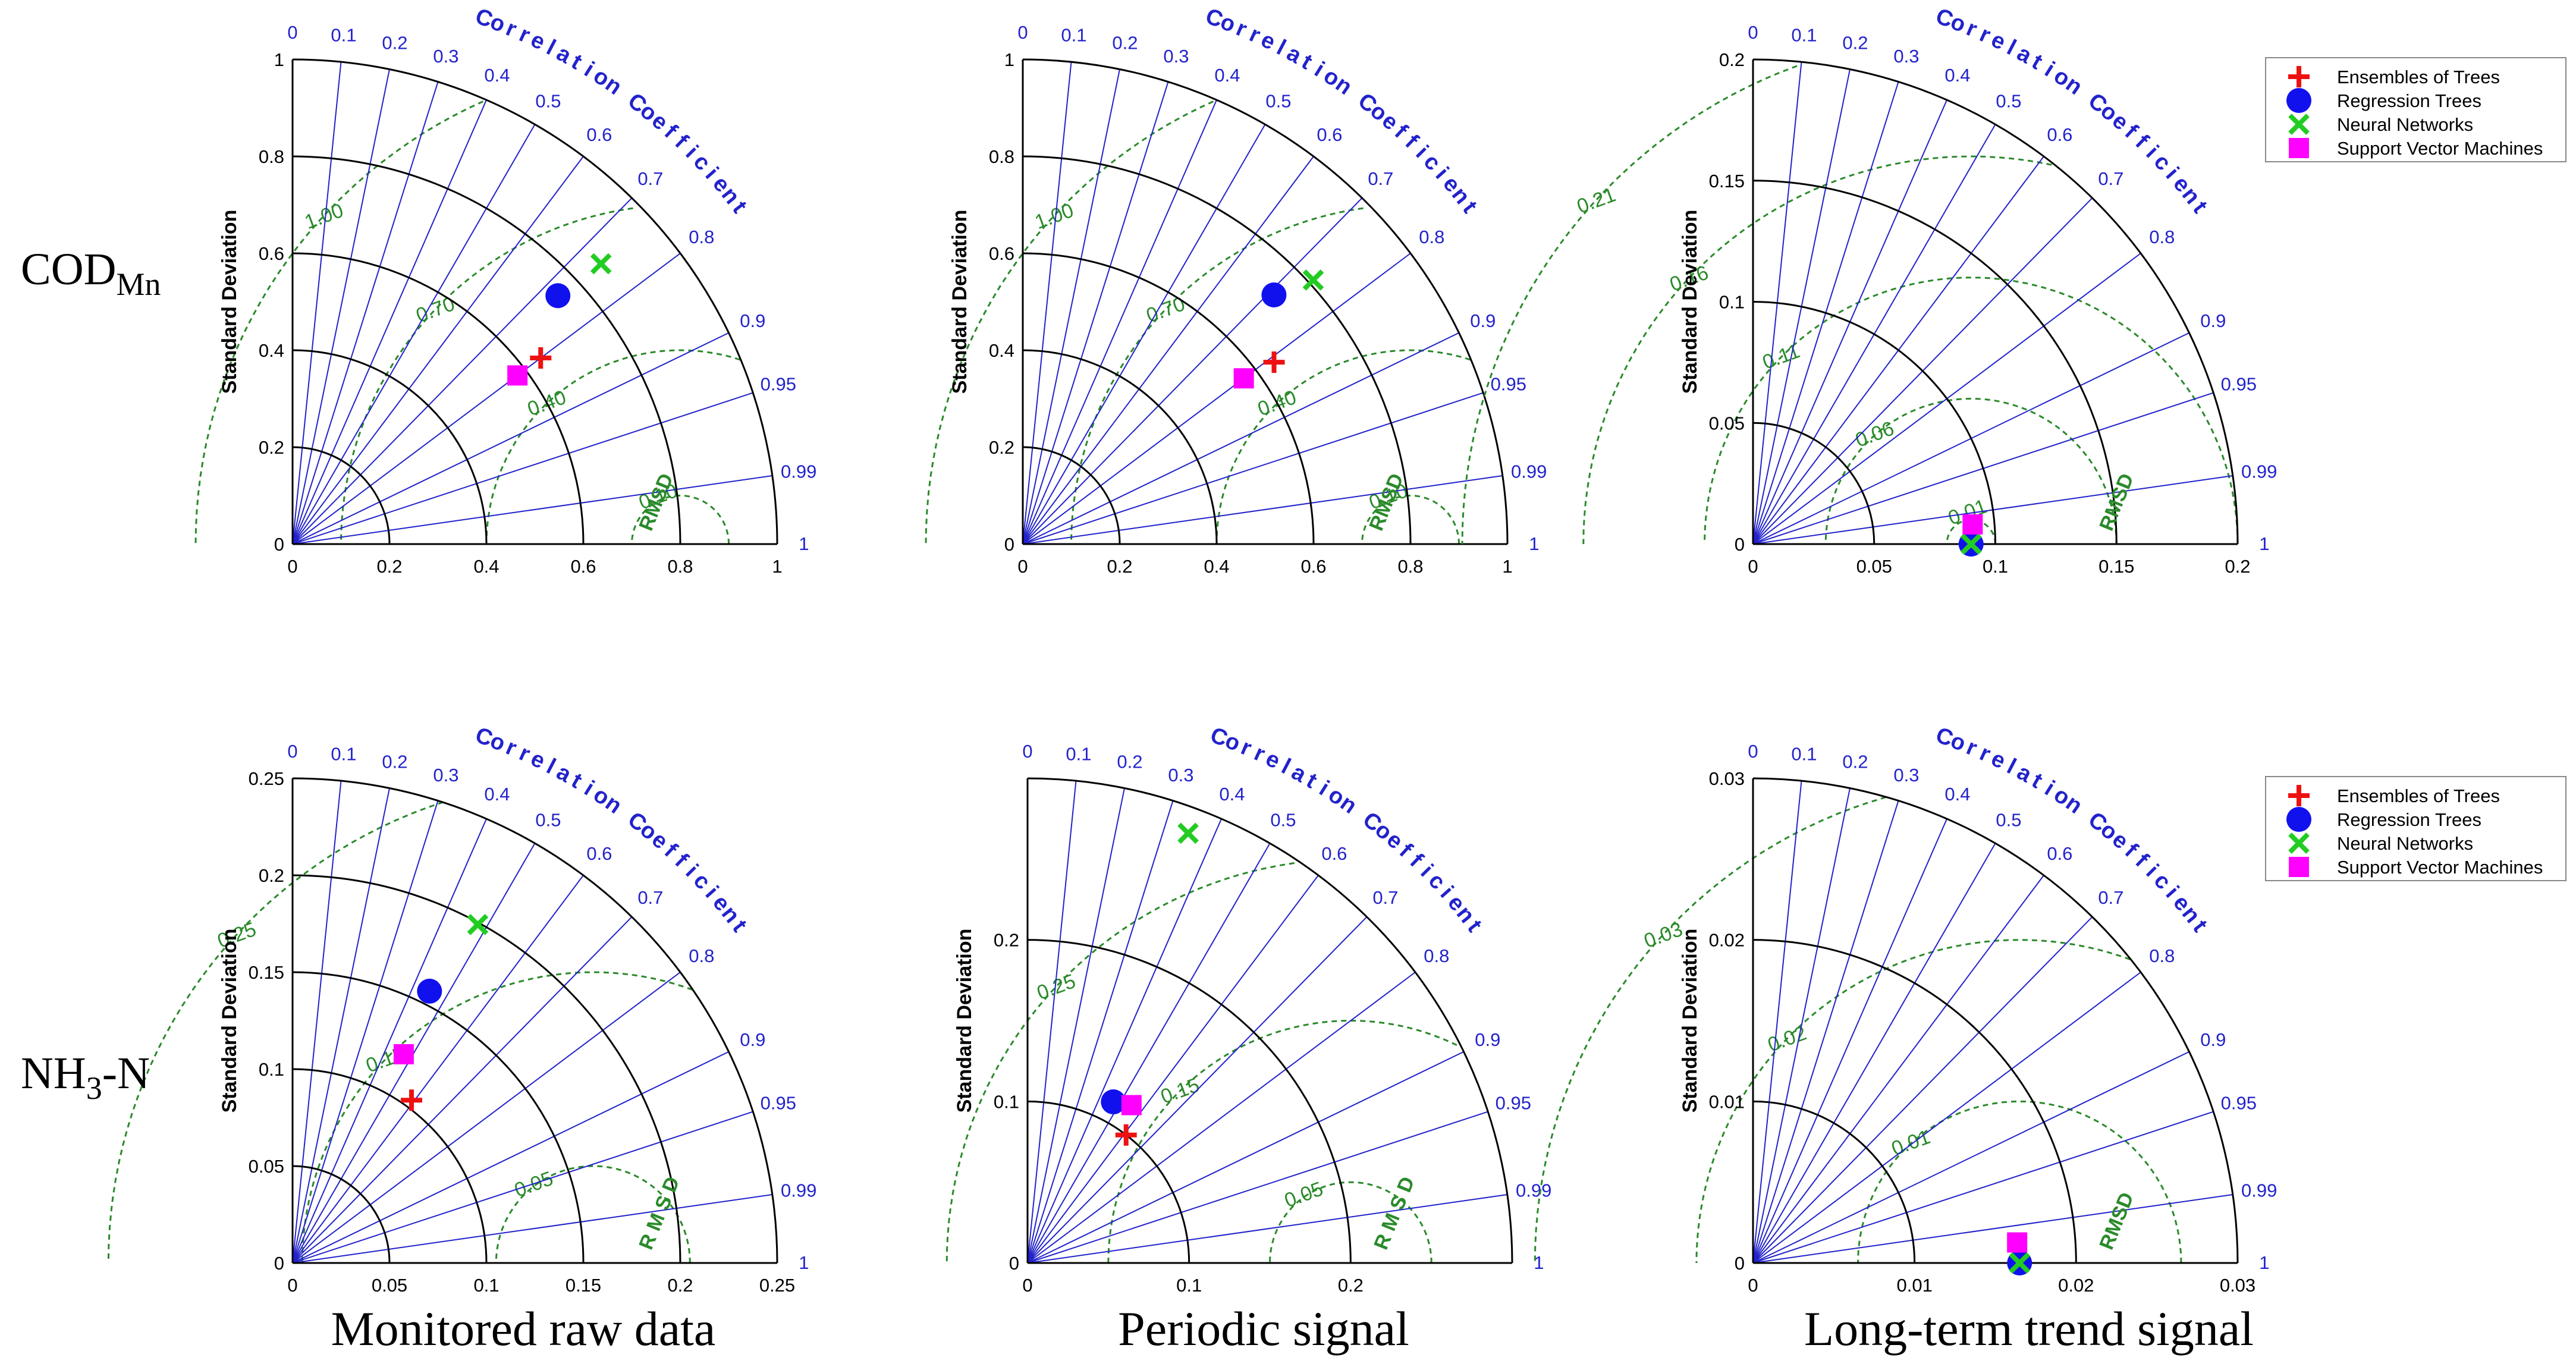 The width and height of the screenshot is (2576, 1370). Describe the element at coordinates (2415, 109) in the screenshot. I see `legend-box` at that location.